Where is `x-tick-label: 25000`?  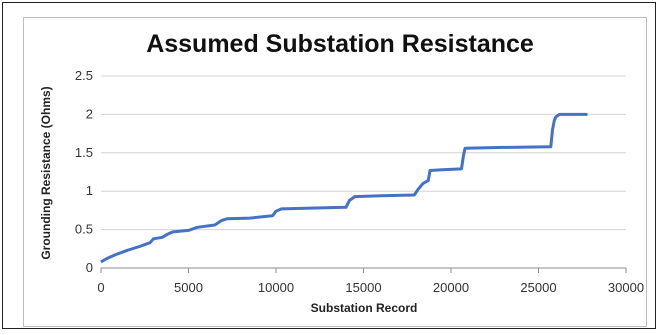
x-tick-label: 25000 is located at coordinates (538, 287).